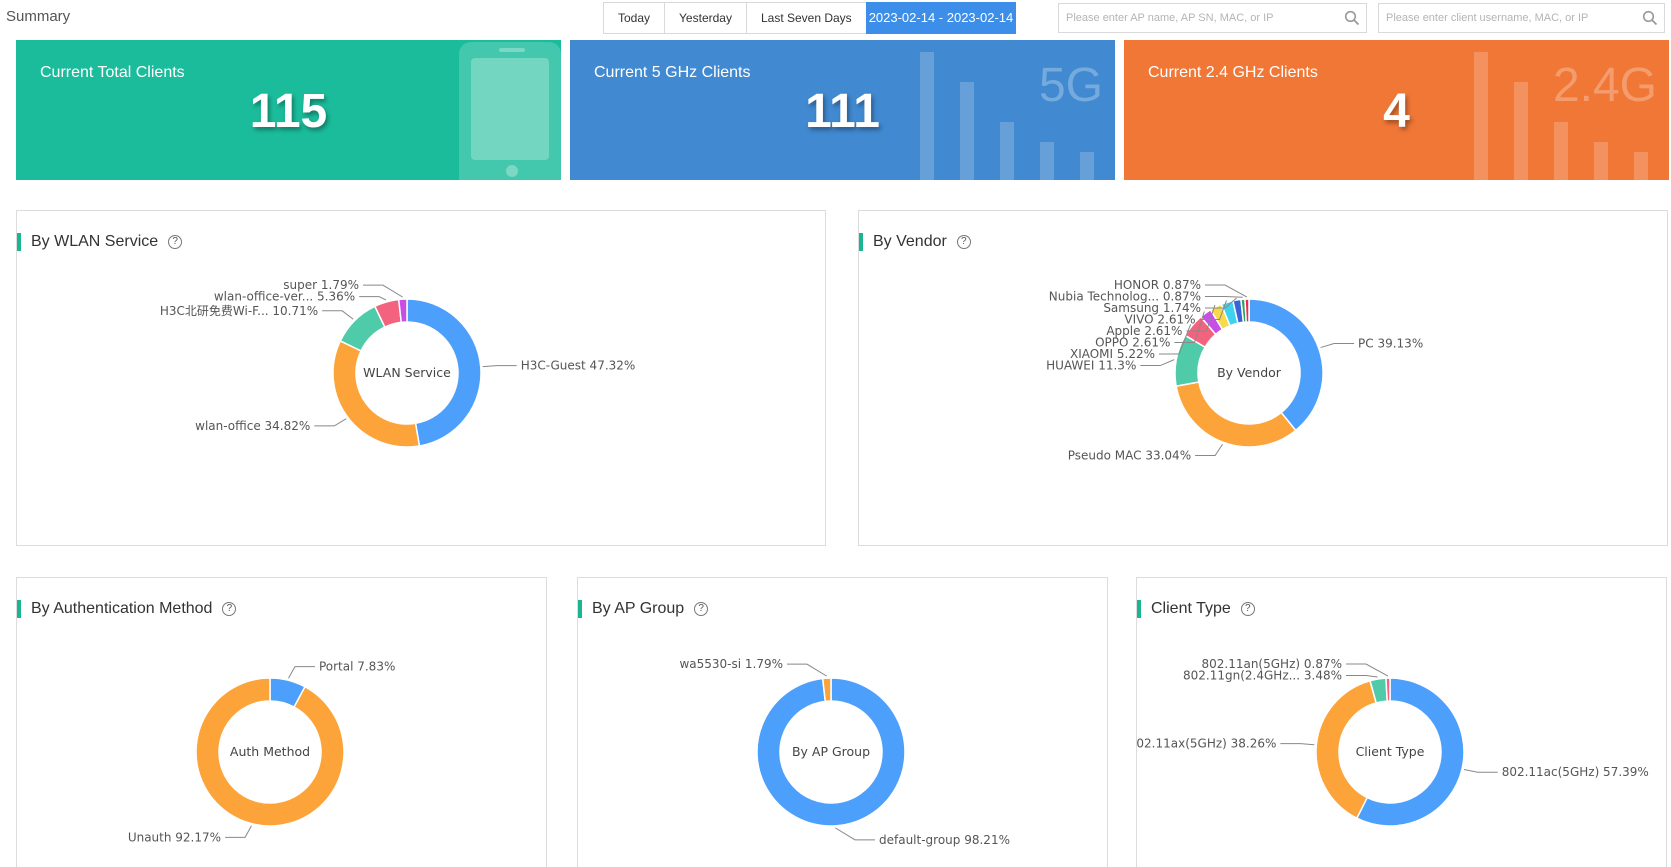 This screenshot has width=1671, height=867. Describe the element at coordinates (1575, 772) in the screenshot. I see `slice-label: 802.11ac(5GHz) 57.39%` at that location.